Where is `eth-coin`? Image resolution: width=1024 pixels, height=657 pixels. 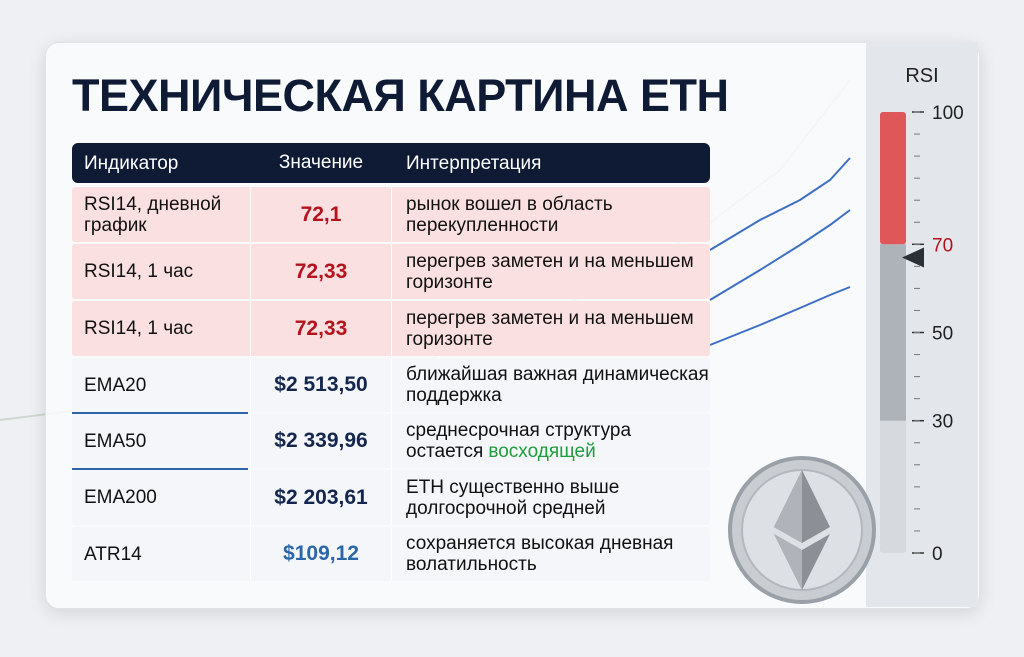
eth-coin is located at coordinates (802, 530).